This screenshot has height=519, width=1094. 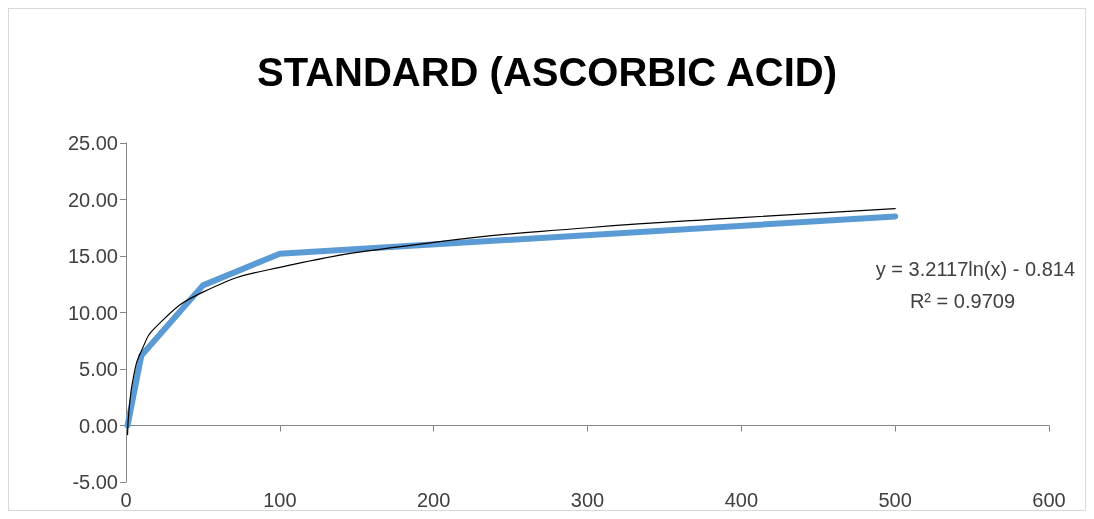 What do you see at coordinates (547, 72) in the screenshot?
I see `chart-title: STANDARD (ASCORBIC ACID)` at bounding box center [547, 72].